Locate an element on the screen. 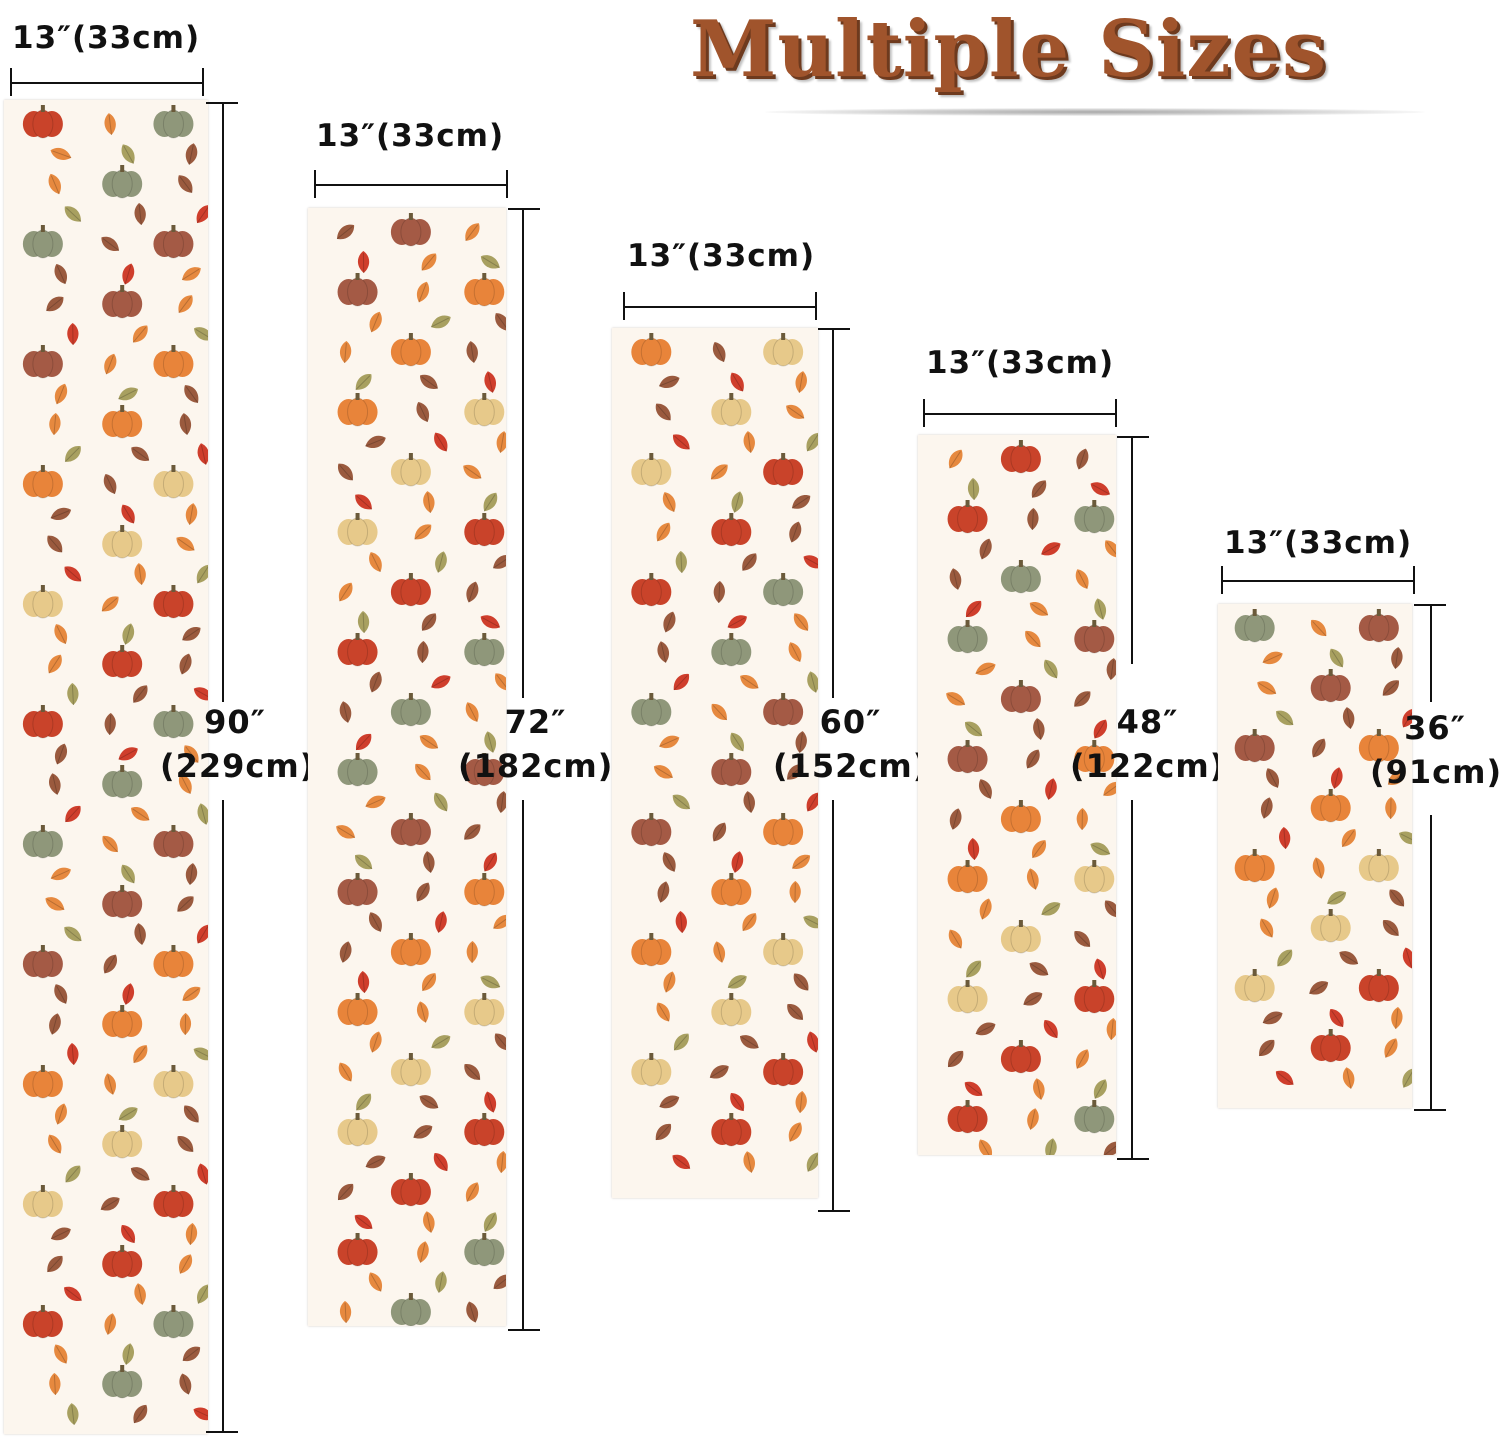  length-centimeters: (152cm) is located at coordinates (851, 766).